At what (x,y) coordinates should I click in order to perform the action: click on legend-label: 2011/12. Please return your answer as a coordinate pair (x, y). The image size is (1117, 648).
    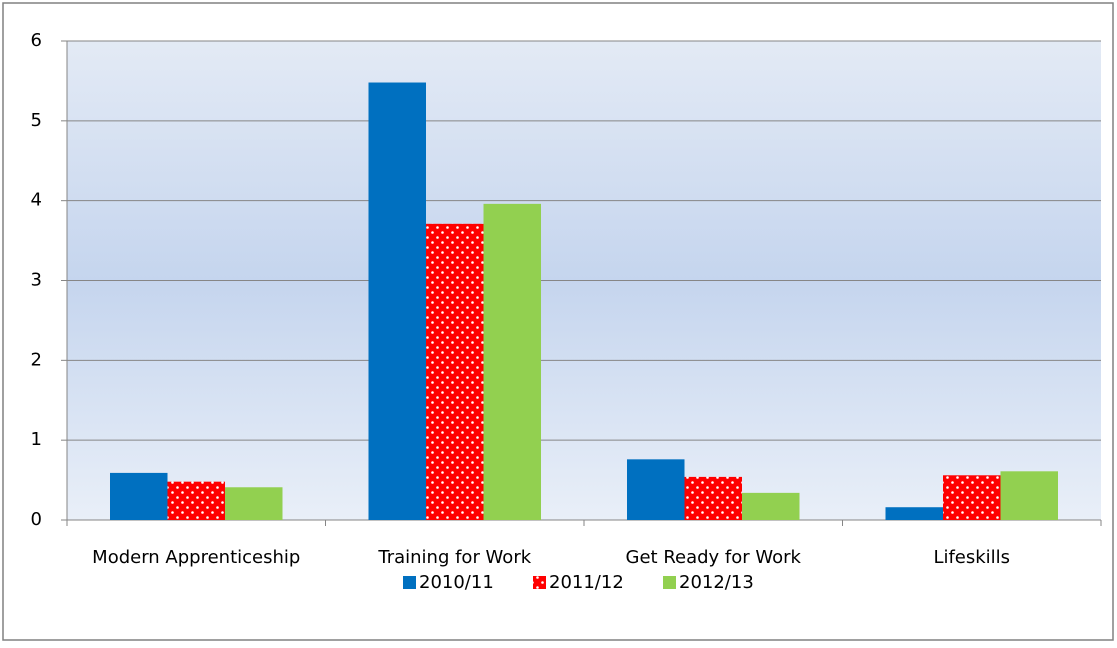
    Looking at the image, I should click on (586, 582).